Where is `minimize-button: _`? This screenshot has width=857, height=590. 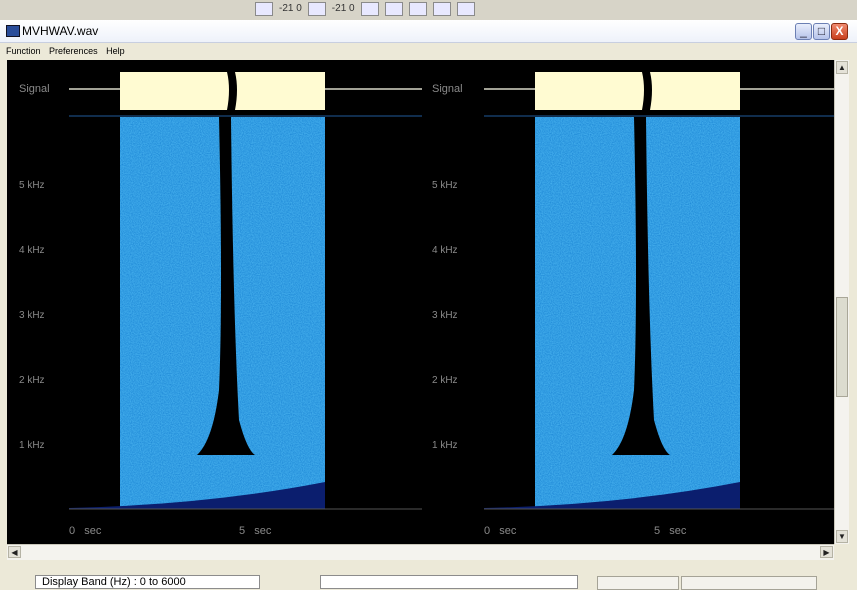 minimize-button: _ is located at coordinates (803, 31).